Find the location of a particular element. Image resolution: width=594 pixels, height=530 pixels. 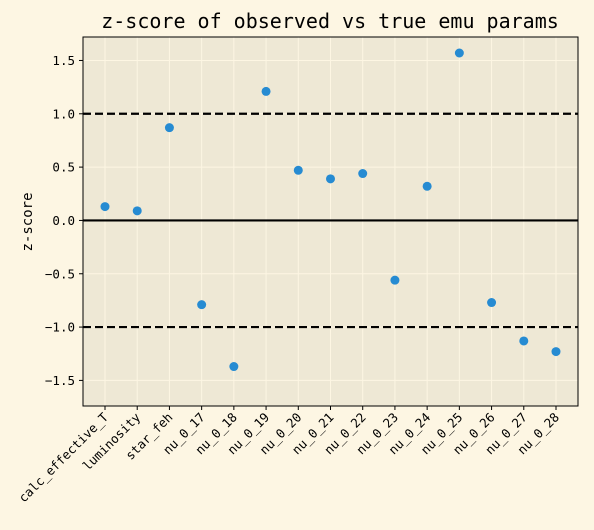

y-tick-label: 0.0 is located at coordinates (63, 220).